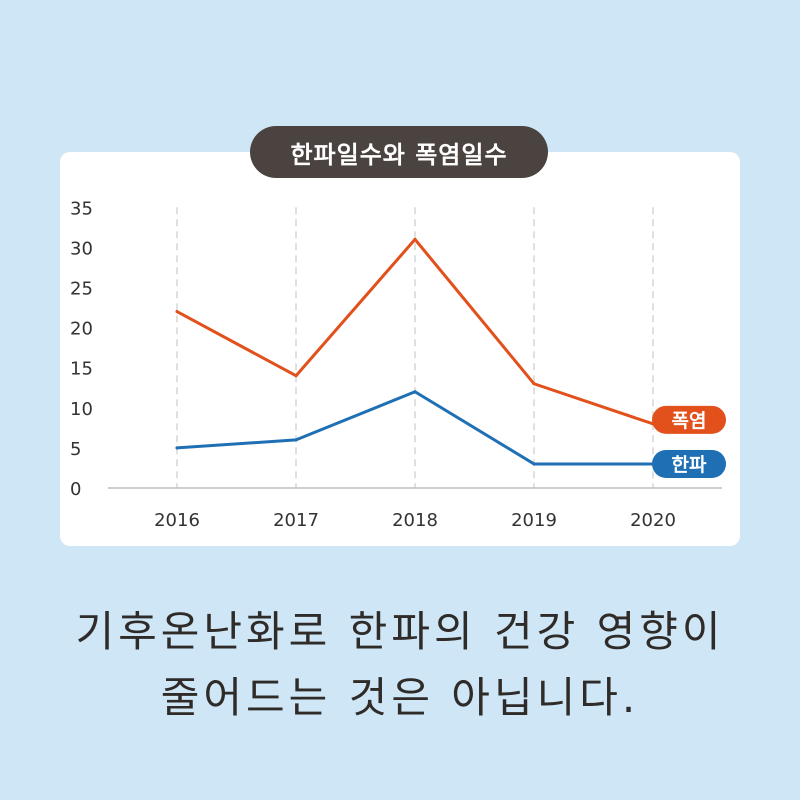  I want to click on y-tick-label: 15, so click(81, 369).